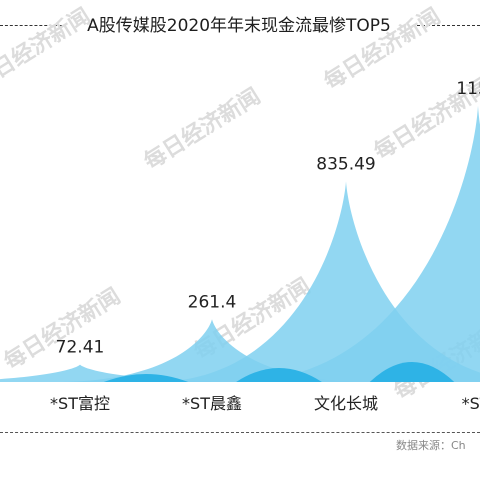 This screenshot has width=480, height=480. What do you see at coordinates (468, 89) in the screenshot?
I see `value-label: 1151` at bounding box center [468, 89].